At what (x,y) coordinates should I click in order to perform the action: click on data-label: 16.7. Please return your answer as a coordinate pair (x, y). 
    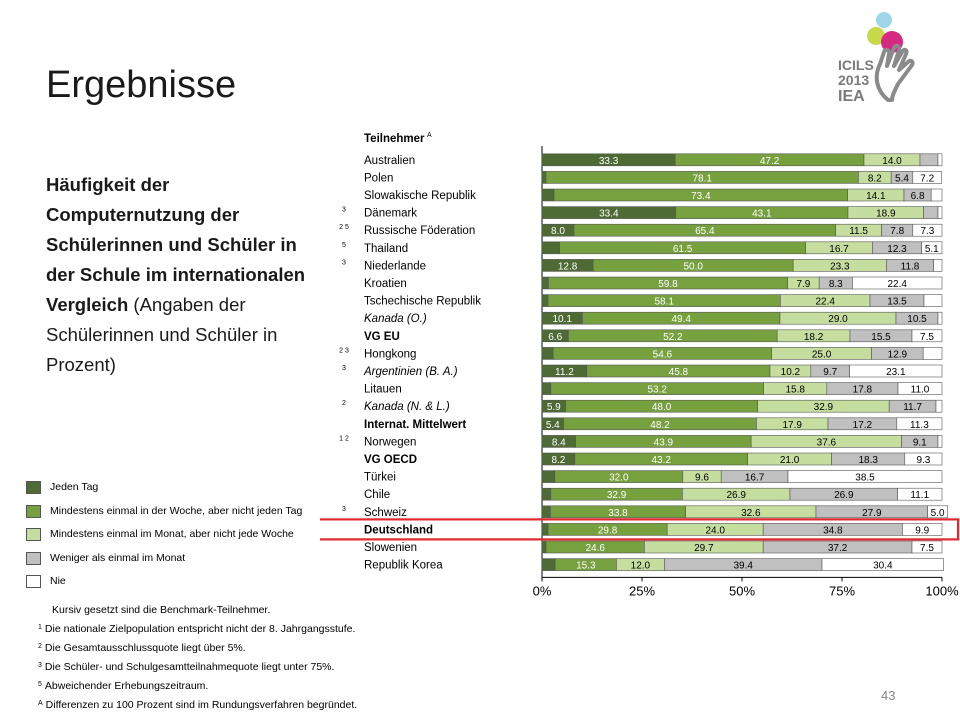
    Looking at the image, I should click on (839, 249).